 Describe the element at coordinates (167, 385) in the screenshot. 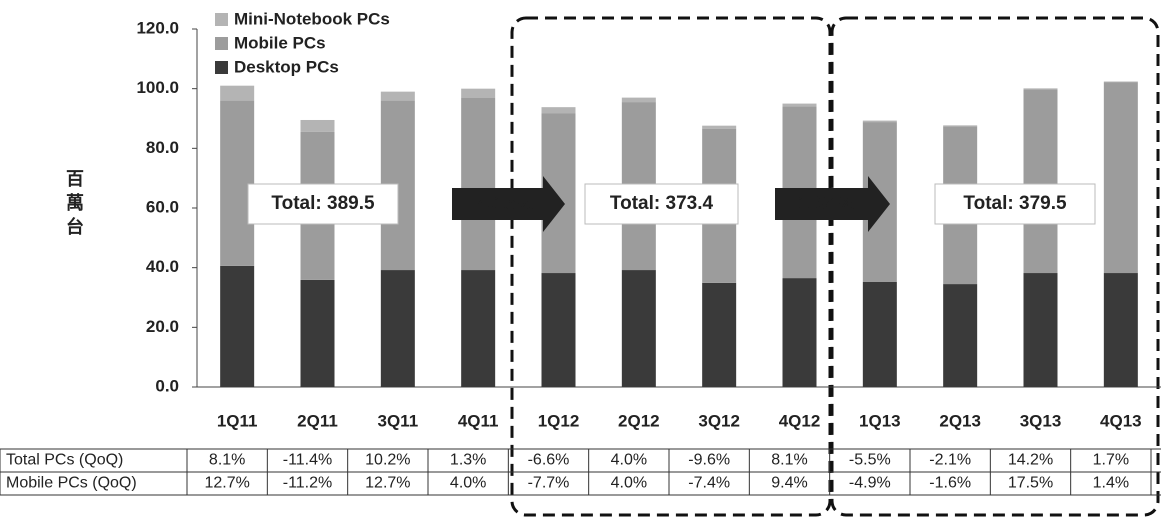

I see `y-tick-label: 0.0` at that location.